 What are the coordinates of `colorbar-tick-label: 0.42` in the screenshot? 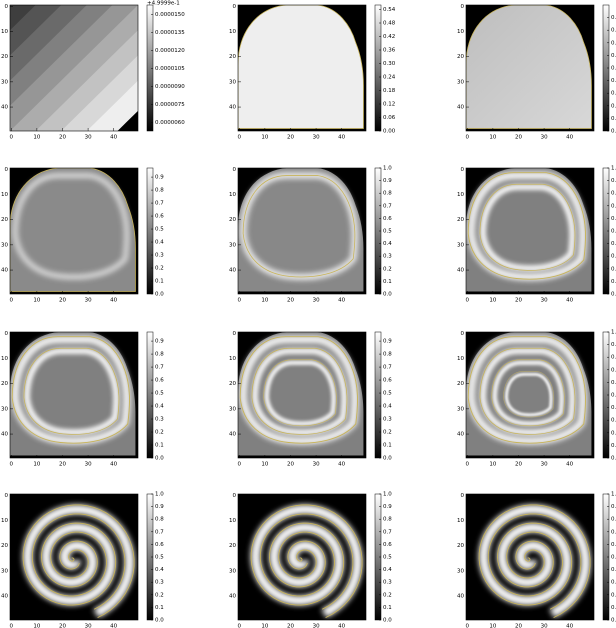 It's located at (389, 37).